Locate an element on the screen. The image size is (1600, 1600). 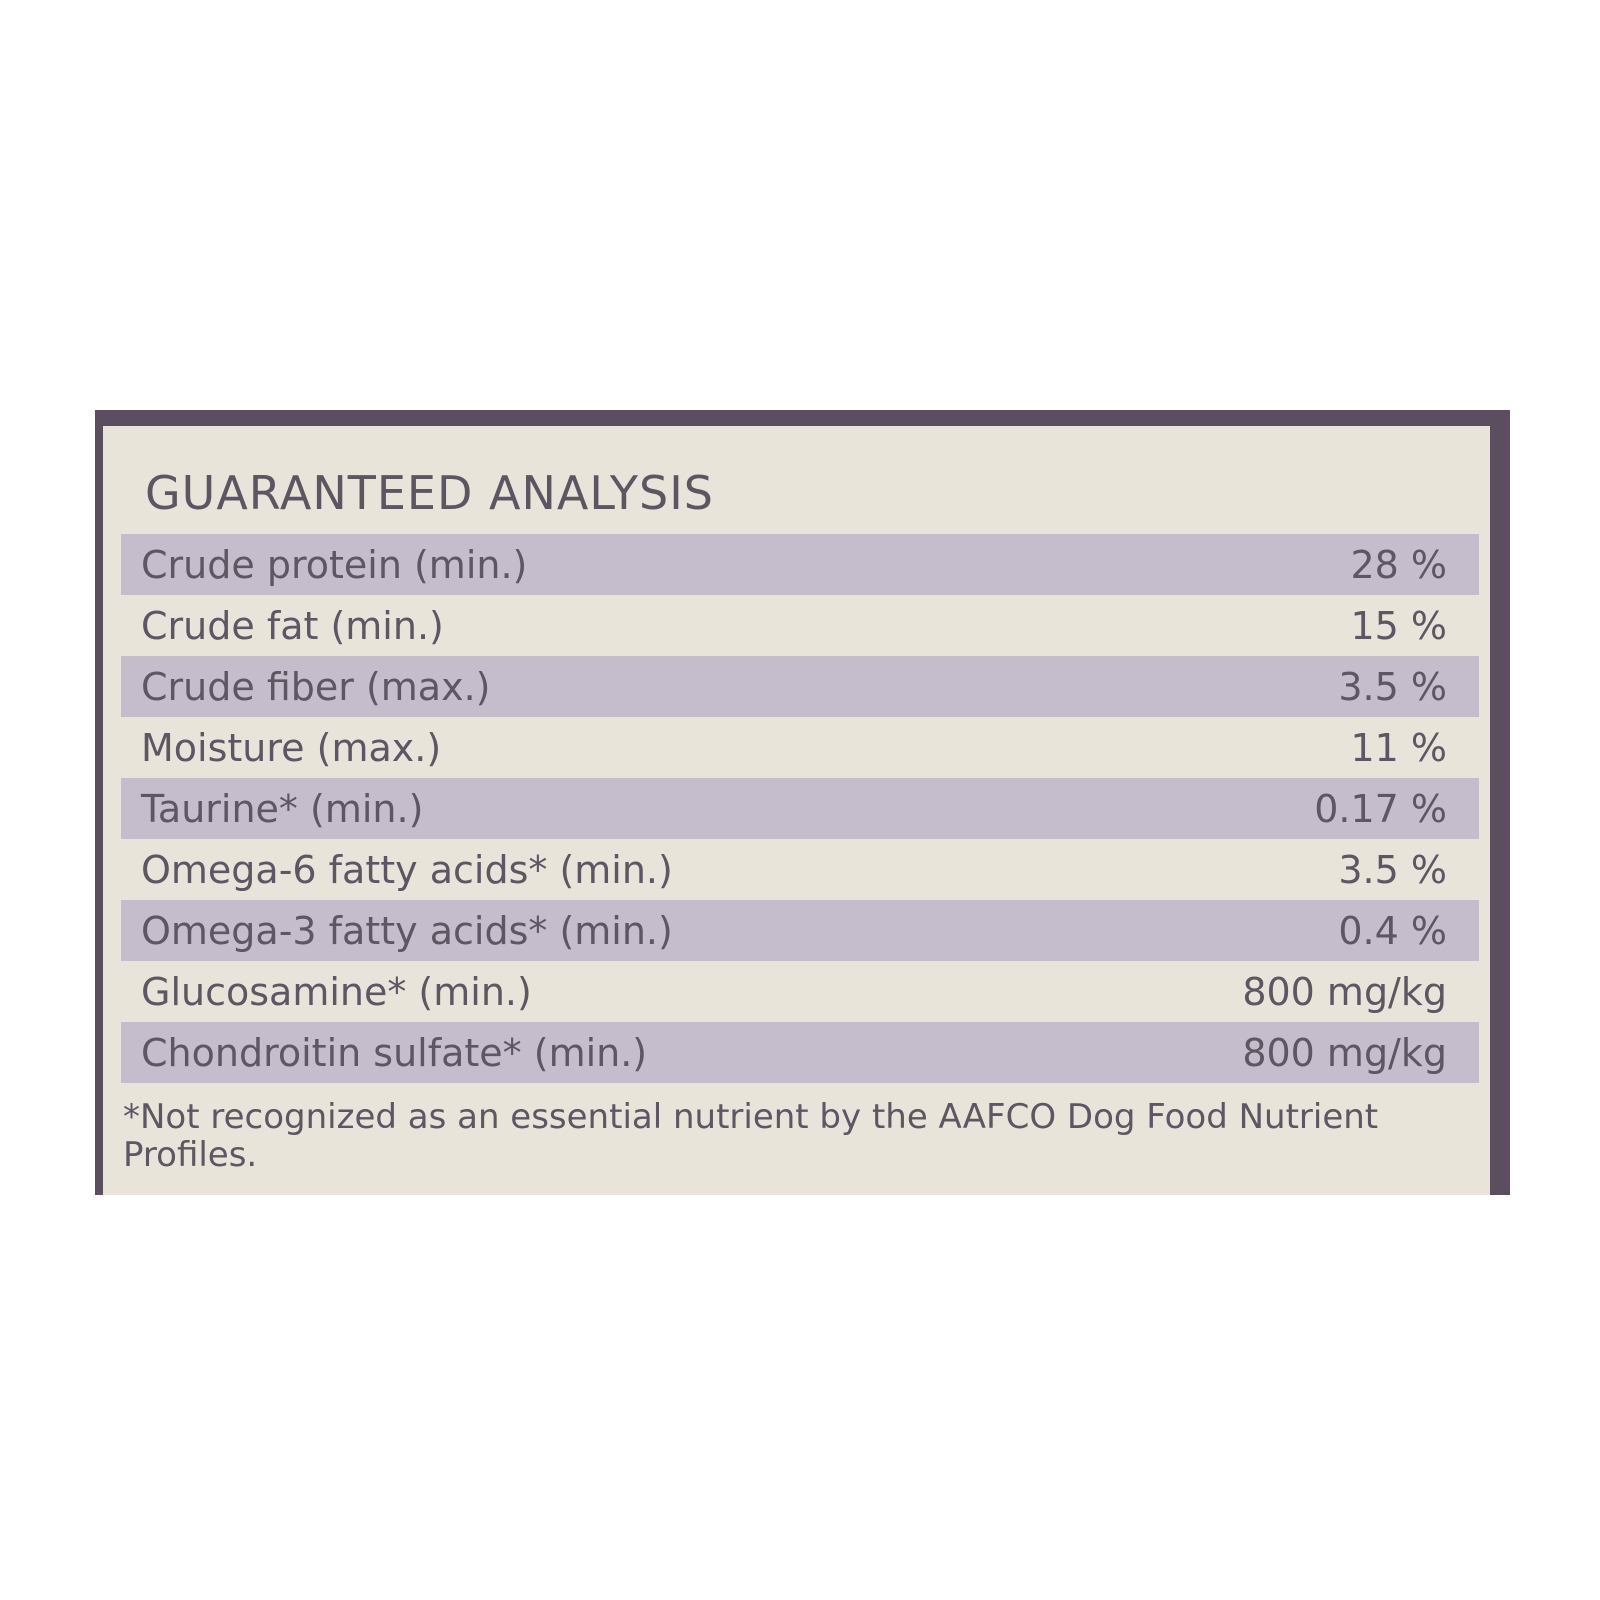
table-row: Omega-6 fatty acids* (min.) 3.5 % is located at coordinates (800, 869).